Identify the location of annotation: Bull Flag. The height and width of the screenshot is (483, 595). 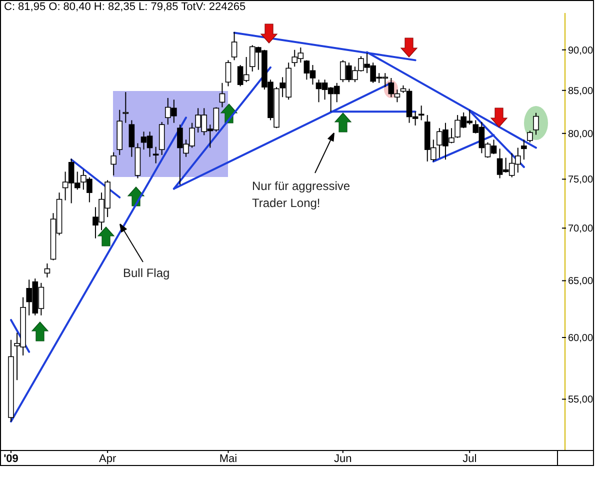
(146, 273).